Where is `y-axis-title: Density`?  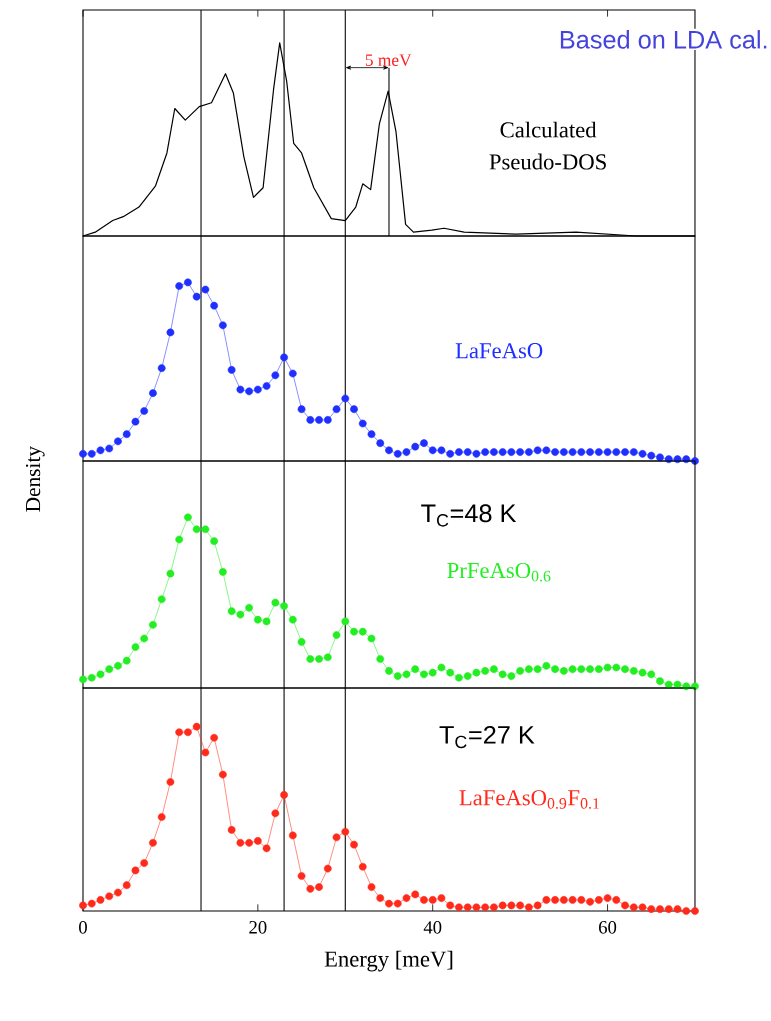 y-axis-title: Density is located at coordinates (35, 479).